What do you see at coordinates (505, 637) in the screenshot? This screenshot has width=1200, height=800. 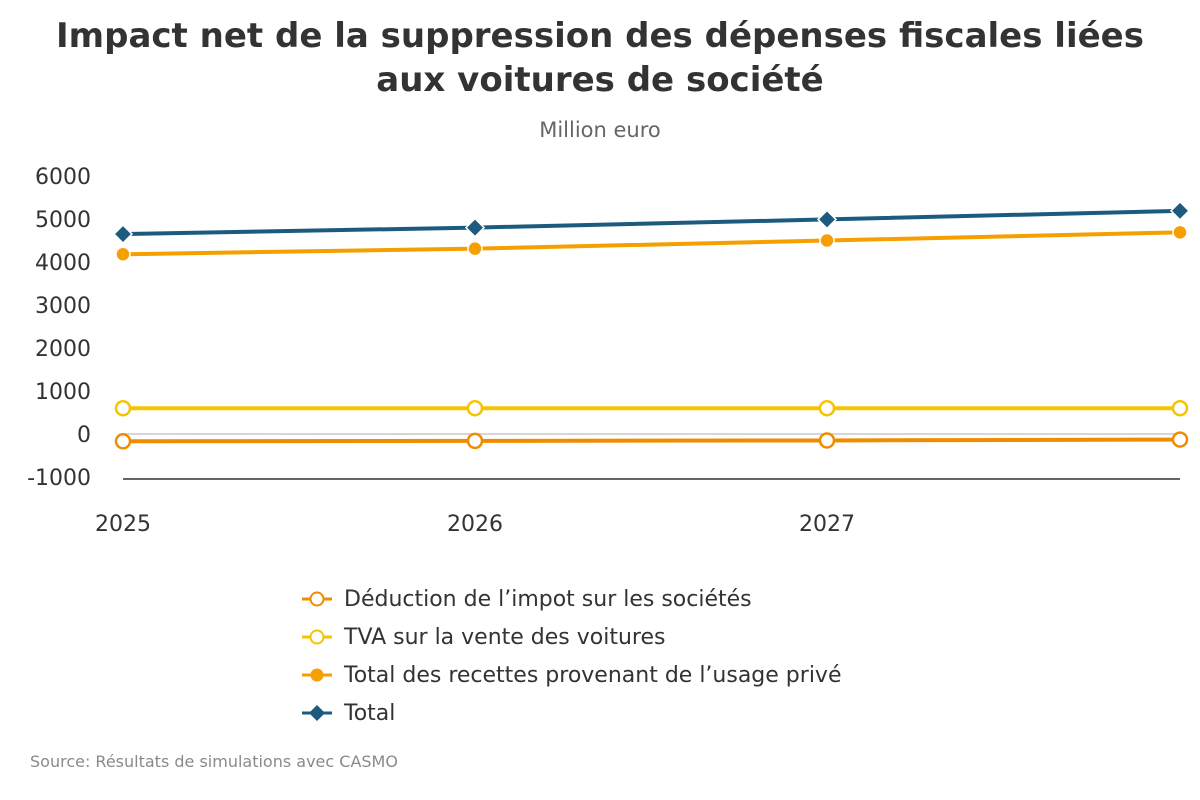 I see `legend-label: TVA sur la vente des voitures` at bounding box center [505, 637].